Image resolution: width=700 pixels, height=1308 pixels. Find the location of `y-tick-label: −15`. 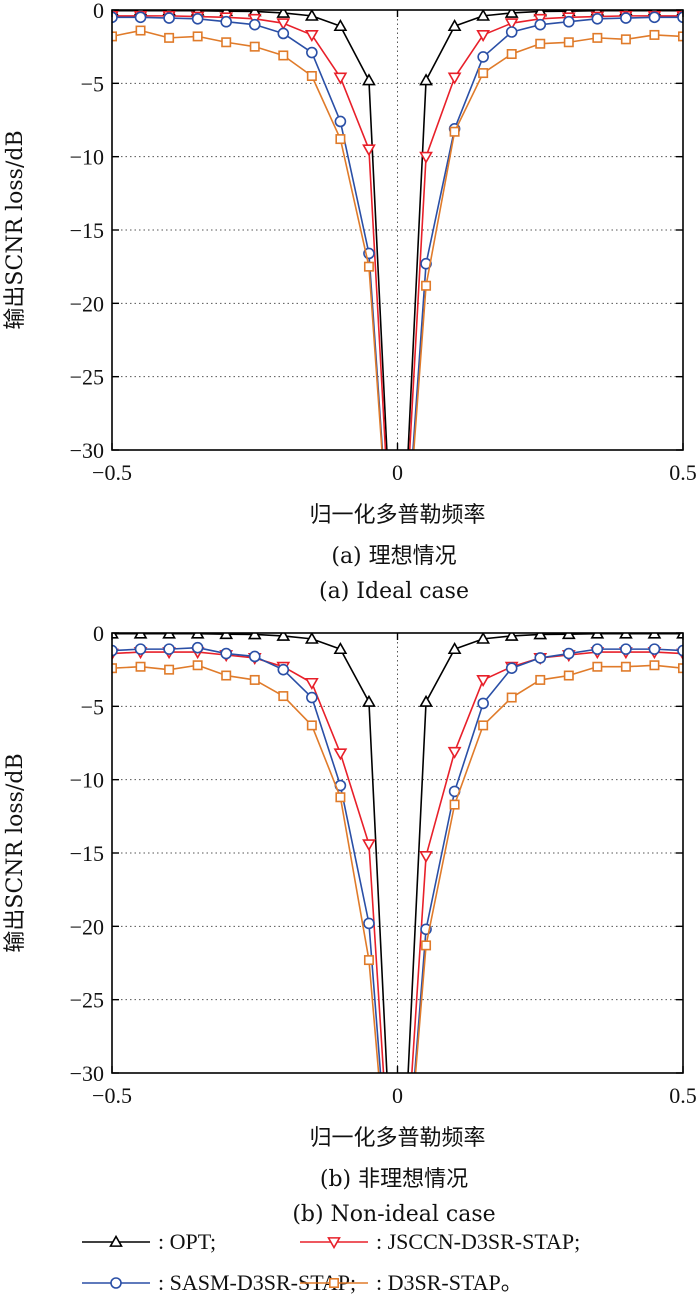

y-tick-label: −15 is located at coordinates (87, 853).